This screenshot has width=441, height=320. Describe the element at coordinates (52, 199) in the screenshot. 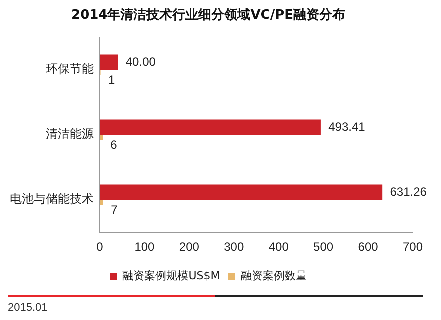

I see `y-tick-label: 电池与储能技术` at that location.